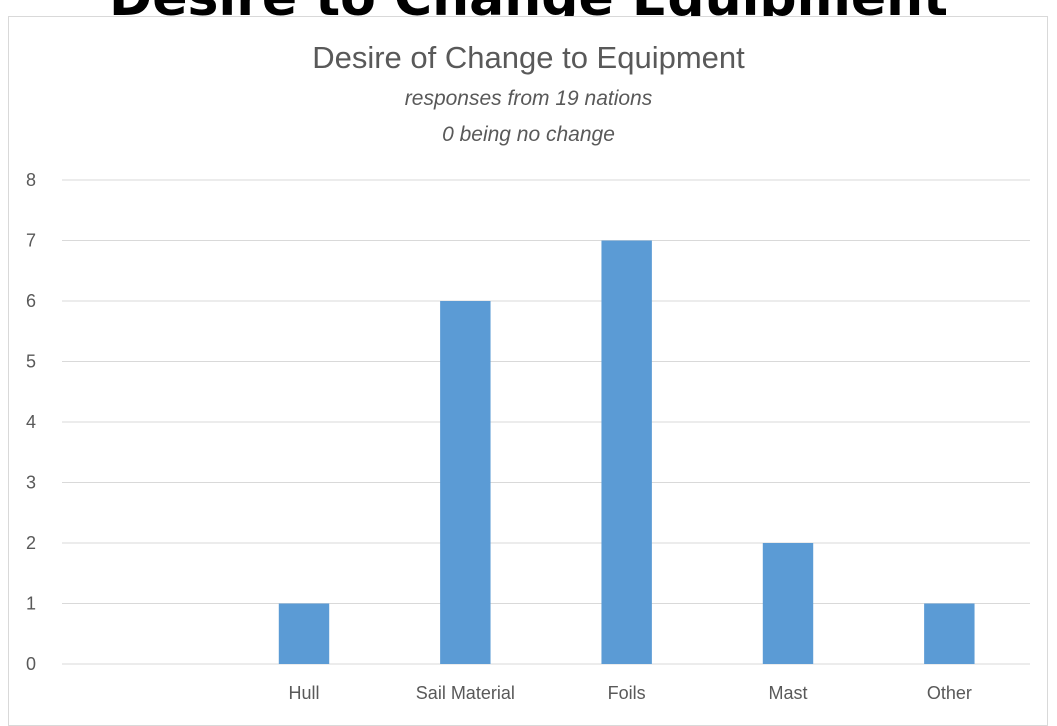  What do you see at coordinates (304, 633) in the screenshot?
I see `bar-hull` at bounding box center [304, 633].